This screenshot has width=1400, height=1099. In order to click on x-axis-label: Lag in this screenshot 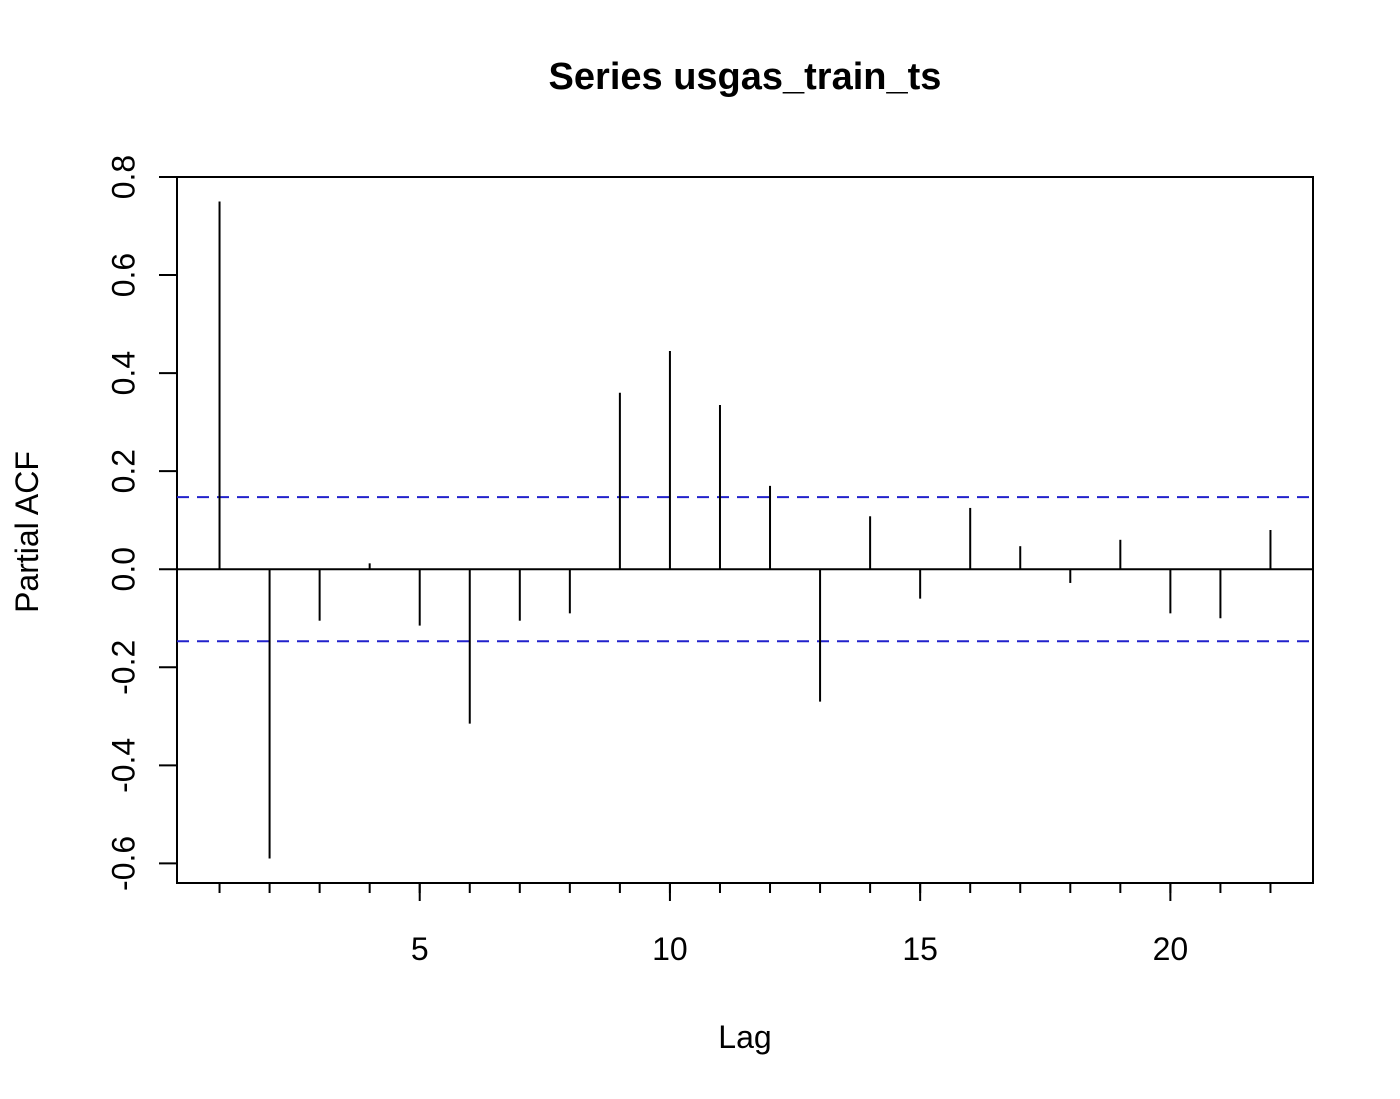, I will do `click(744, 1037)`.